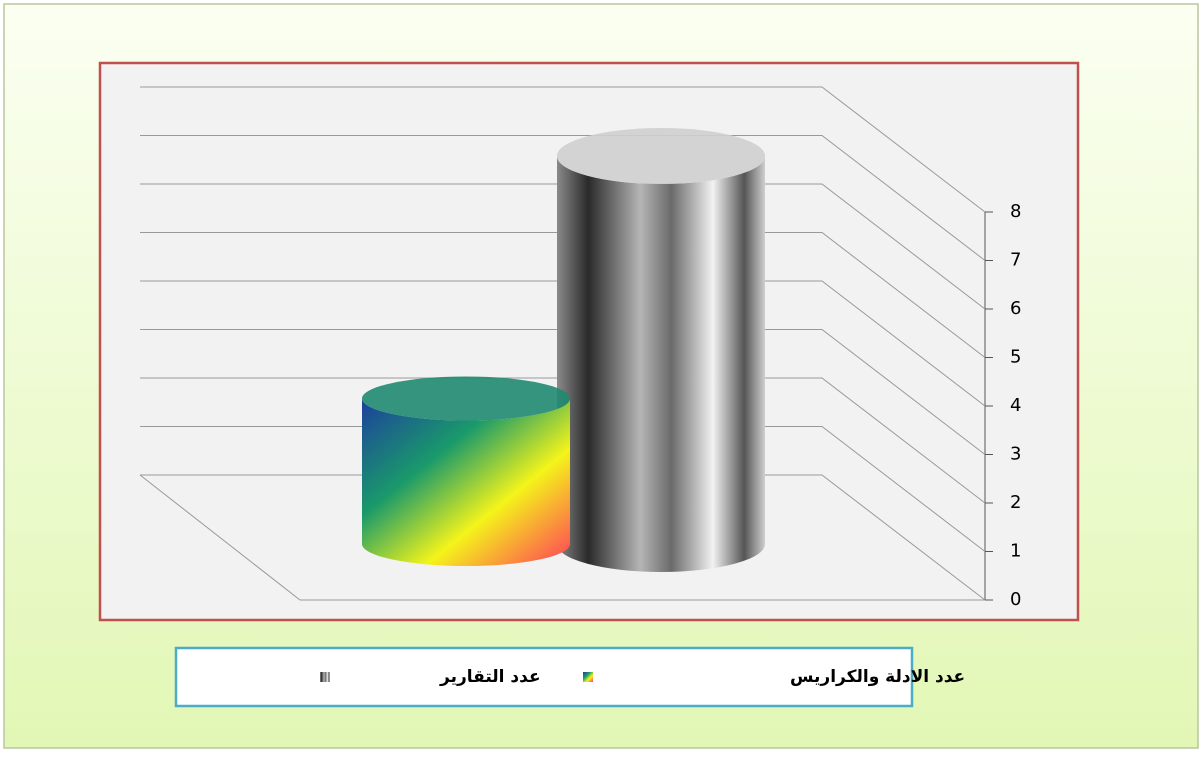 This screenshot has height=758, width=1203. I want to click on legend-label: عدد التقارير, so click(490, 677).